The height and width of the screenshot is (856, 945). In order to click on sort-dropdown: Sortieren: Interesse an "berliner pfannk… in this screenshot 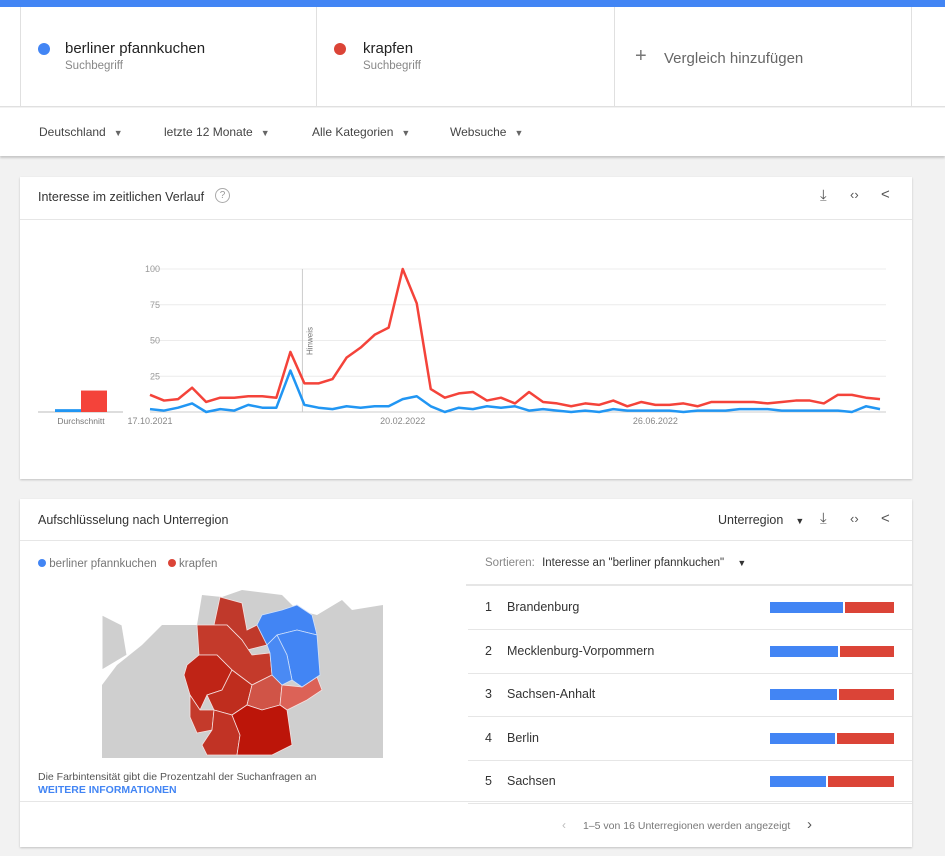, I will do `click(615, 563)`.